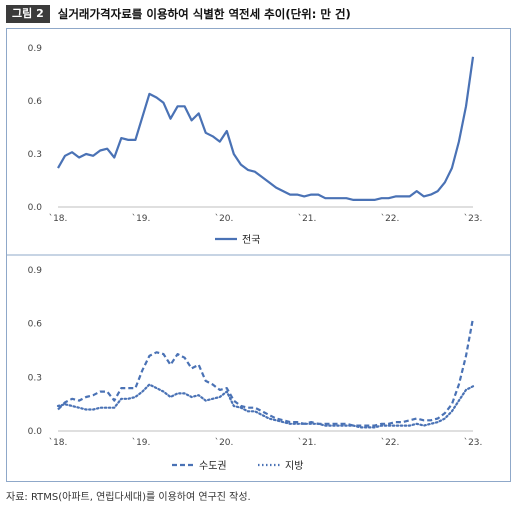 Image resolution: width=520 pixels, height=511 pixels. I want to click on source-note: 자료: RTMS(아파트, 연립다세대)를 이용하여 연구진 작성., so click(128, 497).